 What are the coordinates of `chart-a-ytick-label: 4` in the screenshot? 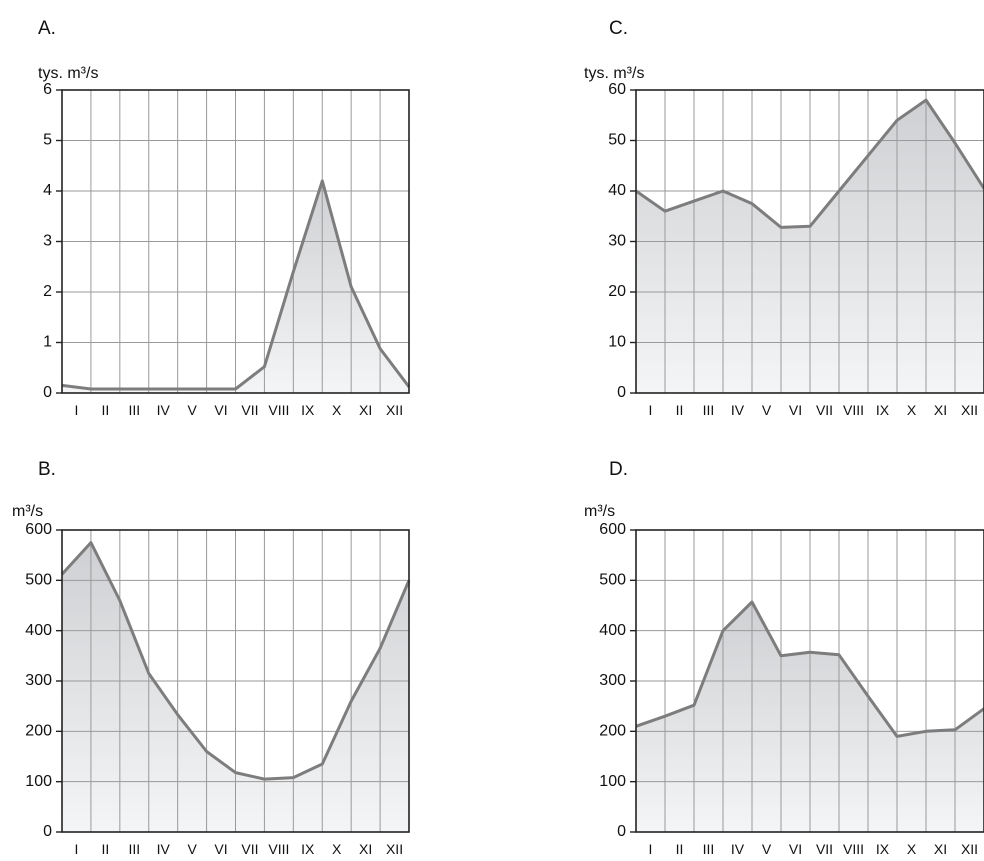 It's located at (47, 190).